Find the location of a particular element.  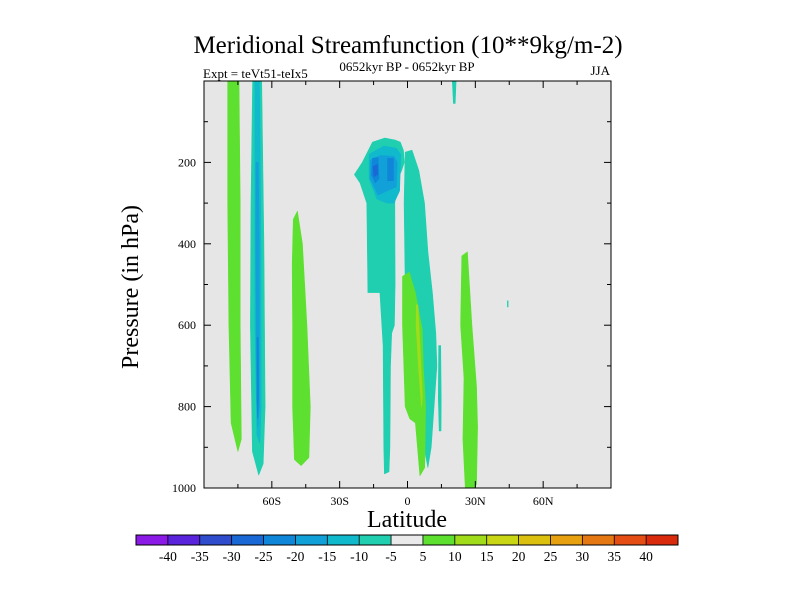

y-tick-label: 800 is located at coordinates (187, 407).